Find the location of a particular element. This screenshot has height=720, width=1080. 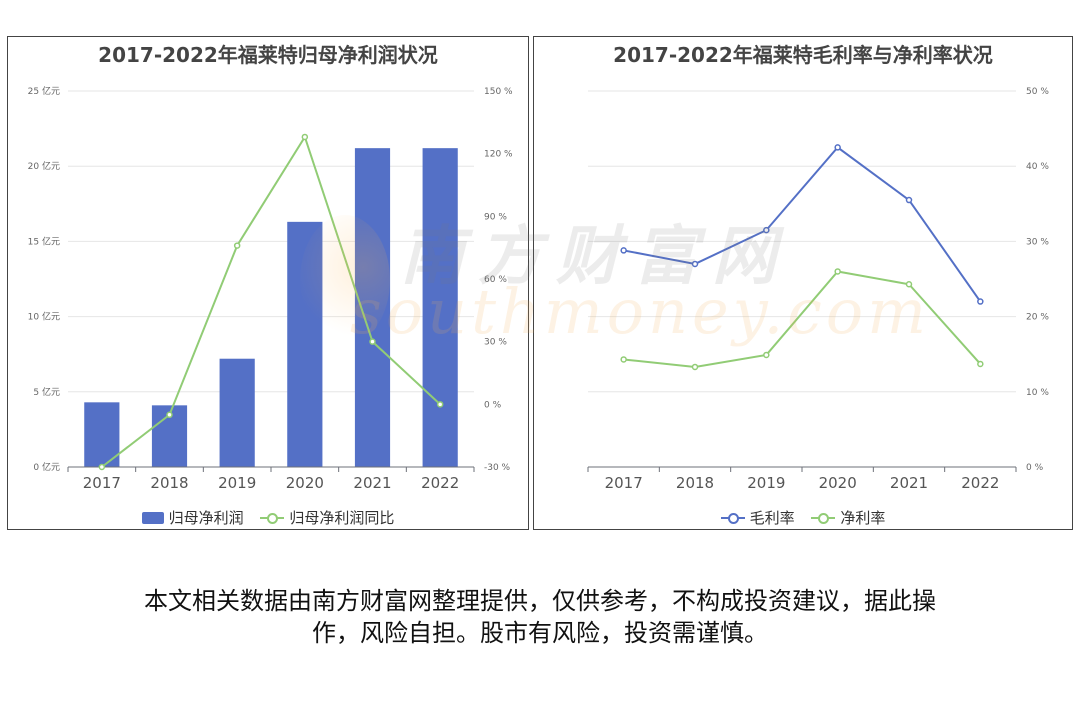

legend-bar-swatch is located at coordinates (152, 517).